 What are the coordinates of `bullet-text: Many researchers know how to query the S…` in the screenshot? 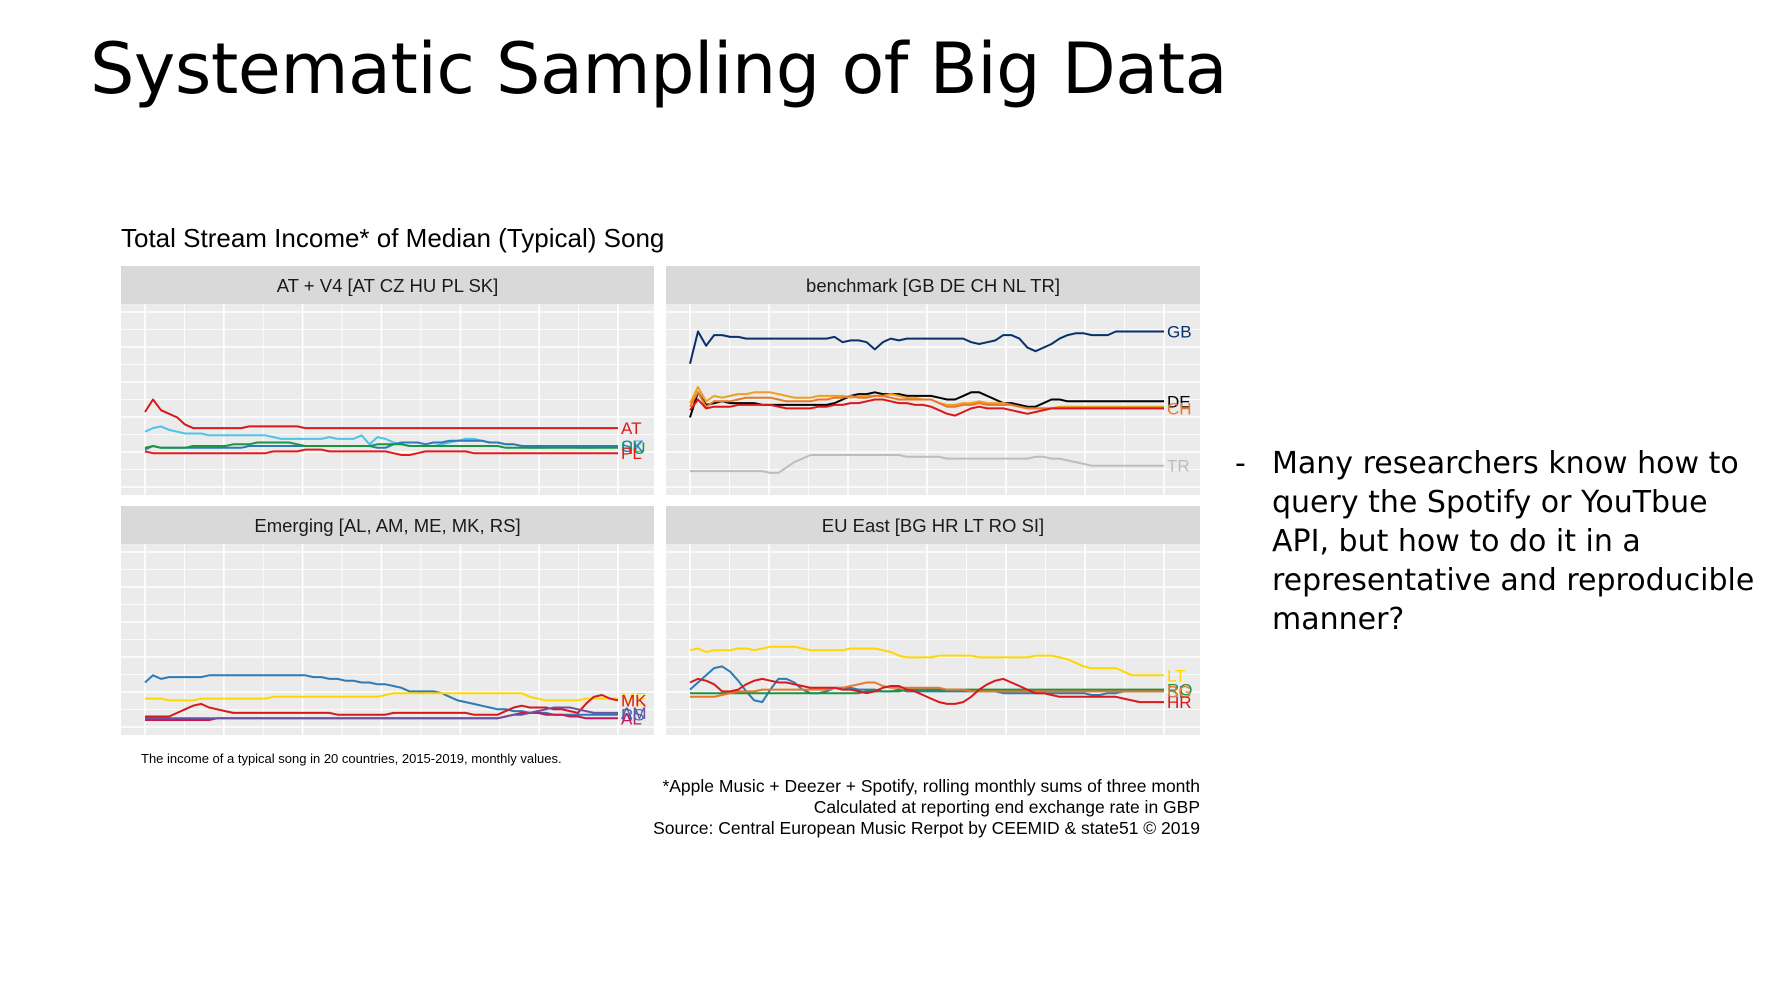 It's located at (1513, 541).